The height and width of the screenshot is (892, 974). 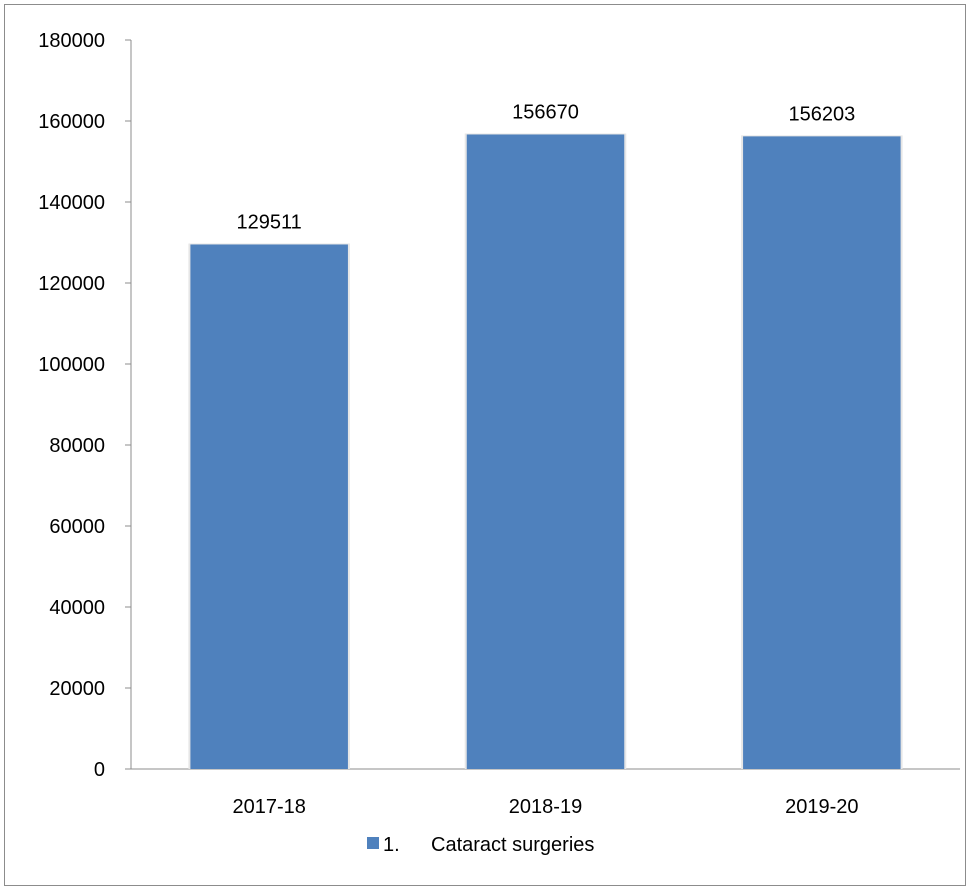 What do you see at coordinates (99, 770) in the screenshot?
I see `y-tick-label: 0` at bounding box center [99, 770].